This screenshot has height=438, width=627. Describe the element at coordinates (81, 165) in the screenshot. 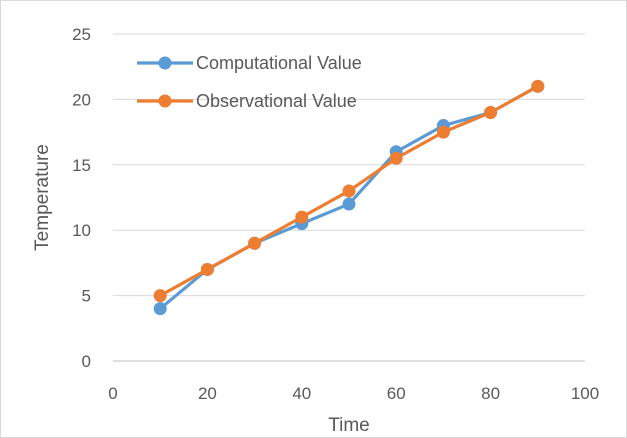

I see `y-tick-label: 15` at that location.